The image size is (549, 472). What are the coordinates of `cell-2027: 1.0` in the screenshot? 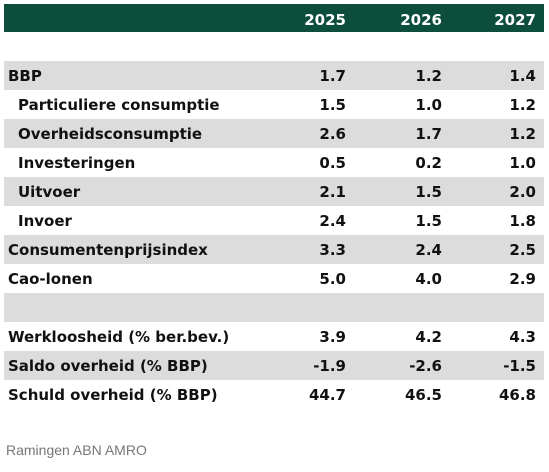 It's located at (522, 163).